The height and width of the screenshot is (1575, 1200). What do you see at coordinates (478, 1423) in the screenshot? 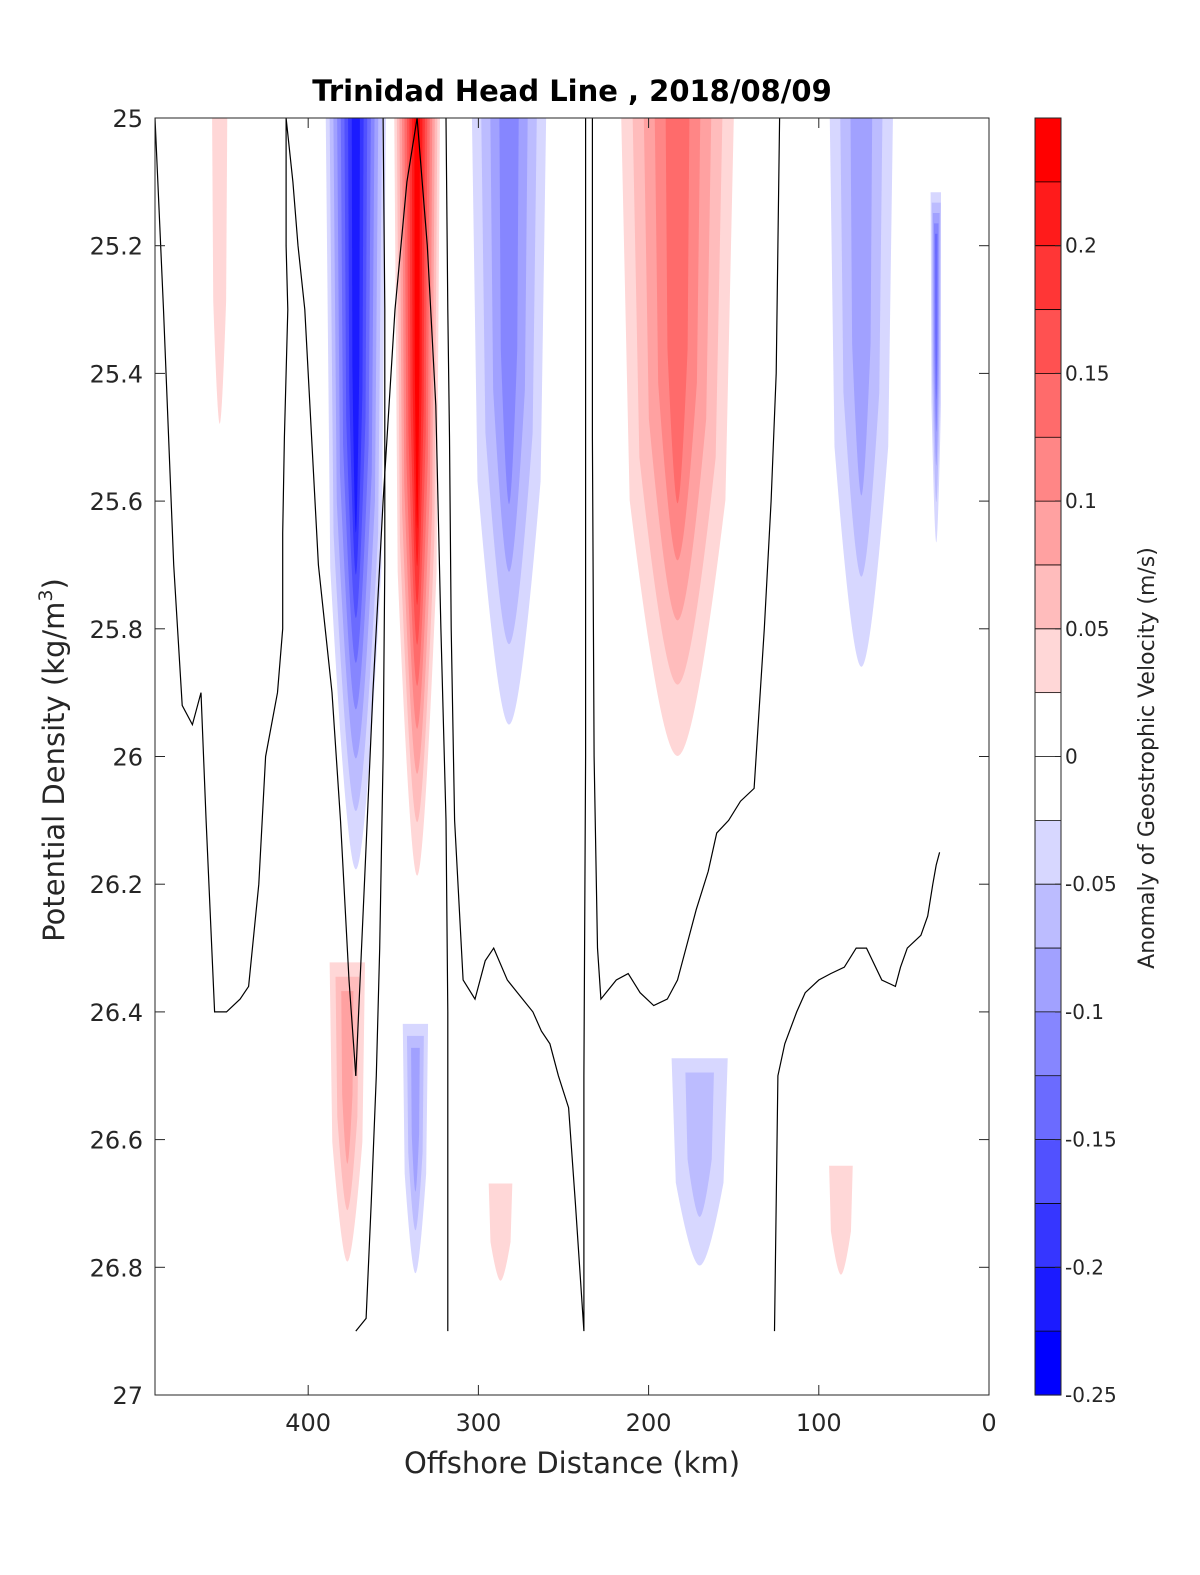
I see `x-tick-label: 300` at bounding box center [478, 1423].